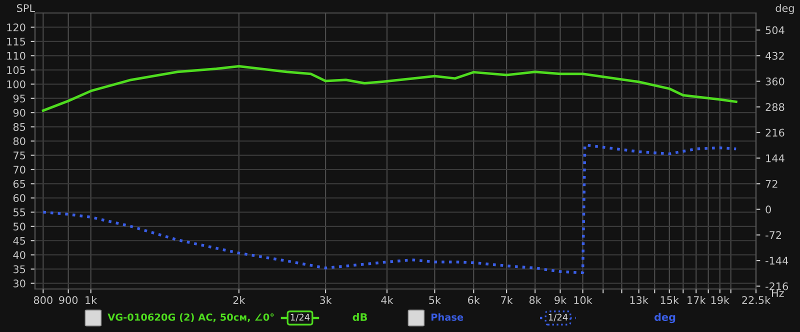 The height and width of the screenshot is (332, 800). I want to click on y-tick-label: 75, so click(20, 156).